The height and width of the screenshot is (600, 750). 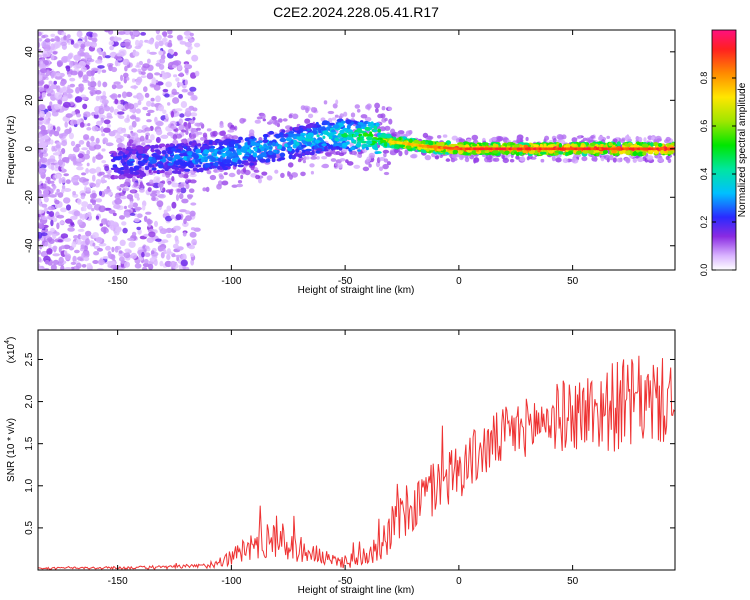 I want to click on x-tick-label: 50, so click(x=573, y=581).